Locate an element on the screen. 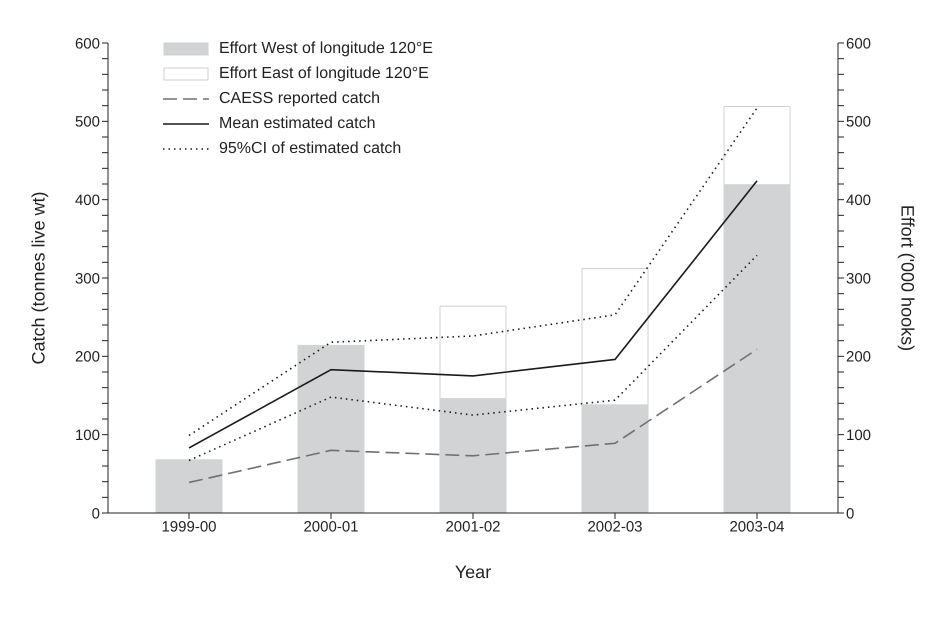 The image size is (948, 625). y2-tick-label: 400 is located at coordinates (859, 200).